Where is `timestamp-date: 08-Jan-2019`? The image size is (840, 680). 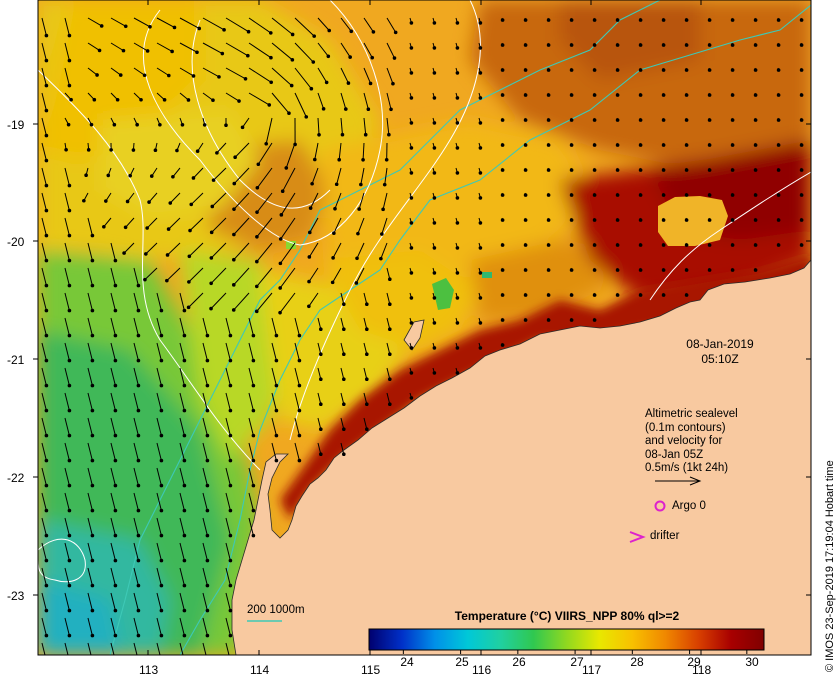
timestamp-date: 08-Jan-2019 is located at coordinates (720, 344).